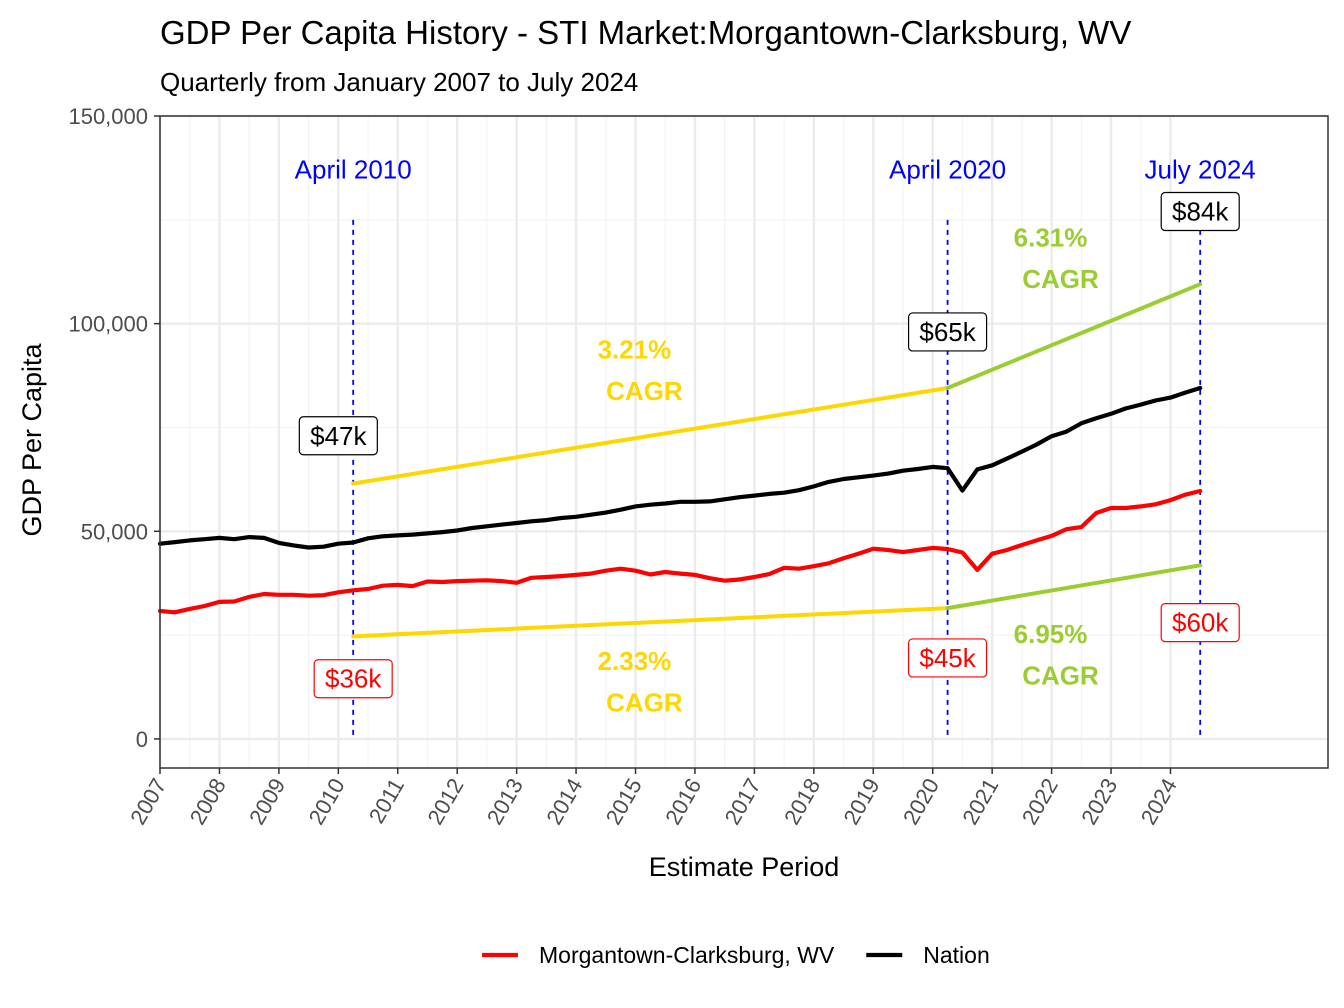 The height and width of the screenshot is (1008, 1344). What do you see at coordinates (108, 116) in the screenshot?
I see `y-tick-label: 150,000` at bounding box center [108, 116].